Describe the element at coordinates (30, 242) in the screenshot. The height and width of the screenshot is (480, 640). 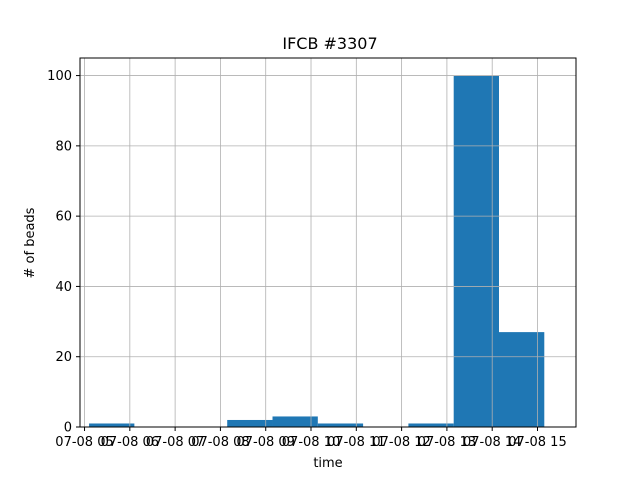
I see `y-axis-label: # of beads` at that location.